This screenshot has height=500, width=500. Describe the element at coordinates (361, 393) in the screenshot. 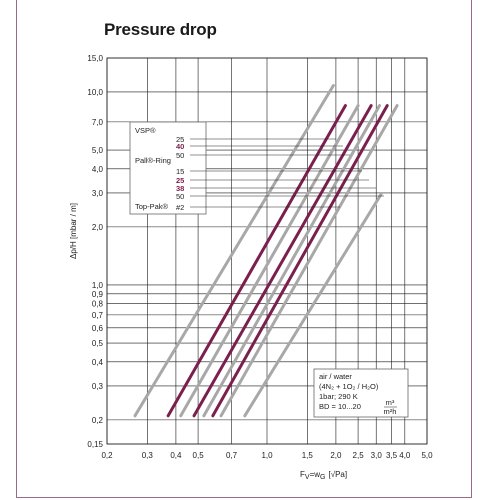

I see `annotation-box` at that location.